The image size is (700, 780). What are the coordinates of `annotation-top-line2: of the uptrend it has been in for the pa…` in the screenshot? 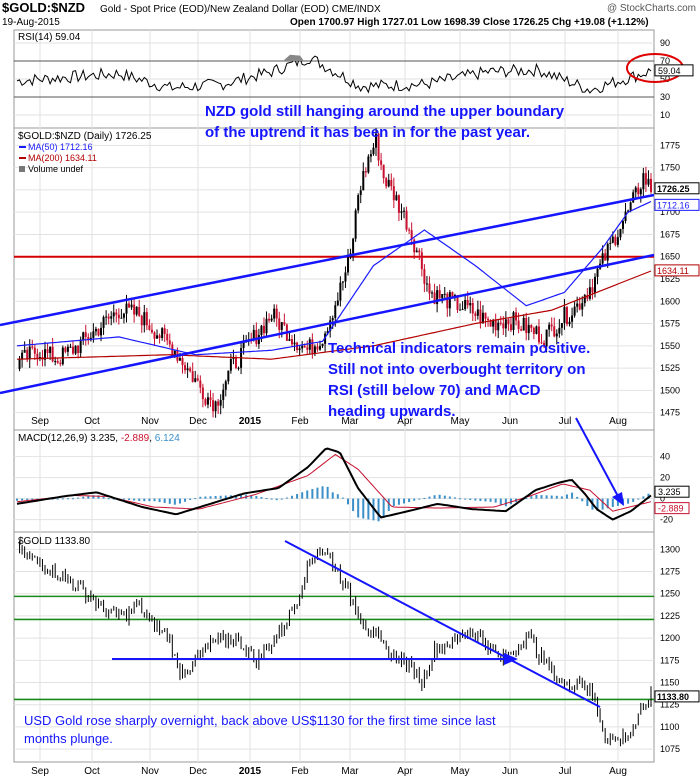 It's located at (367, 132).